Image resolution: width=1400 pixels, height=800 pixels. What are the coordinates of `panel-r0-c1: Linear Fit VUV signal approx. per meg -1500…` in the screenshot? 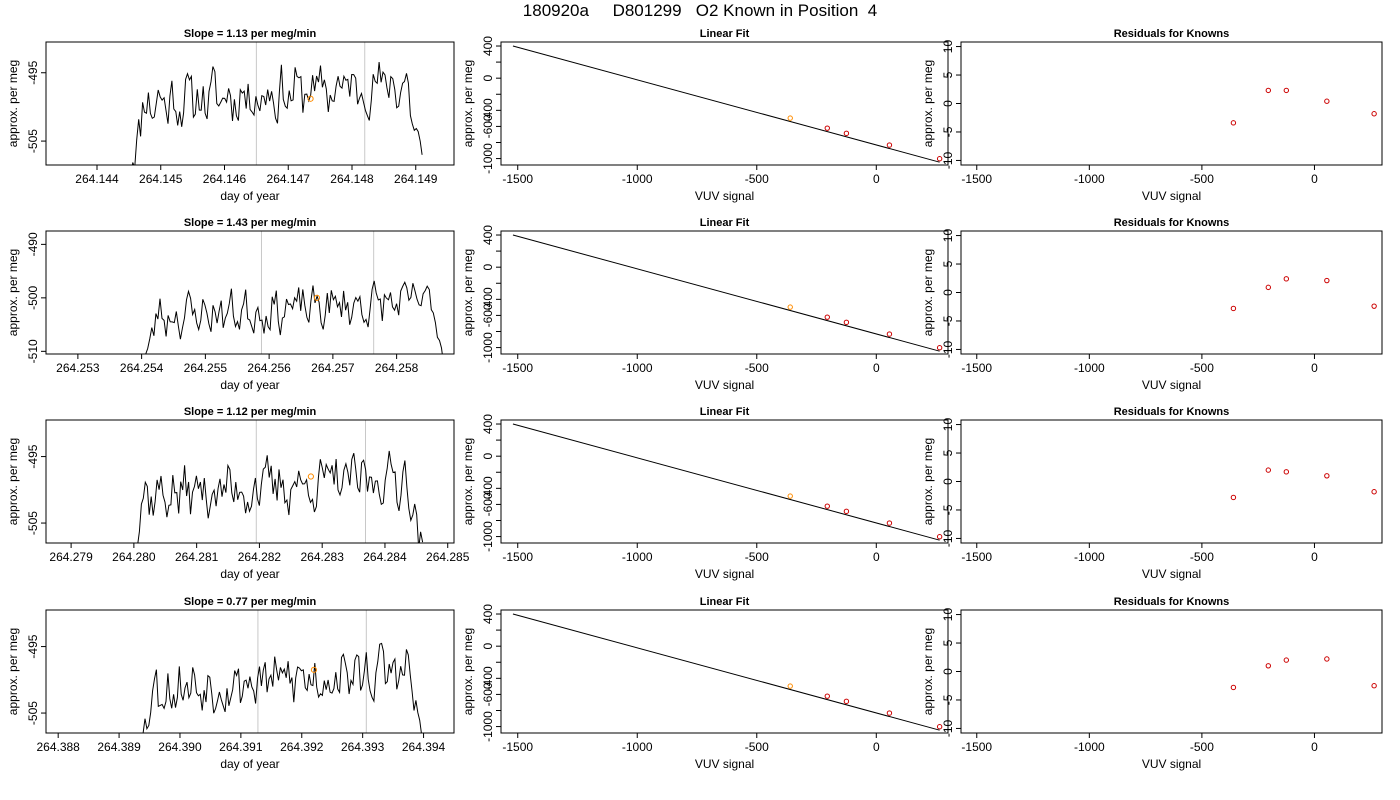 It's located at (705, 115).